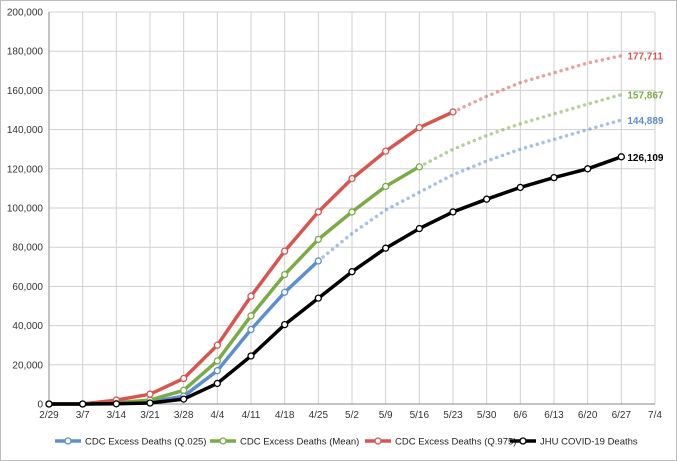 The image size is (677, 461). Describe the element at coordinates (645, 96) in the screenshot. I see `end-value-label: 157,867` at that location.